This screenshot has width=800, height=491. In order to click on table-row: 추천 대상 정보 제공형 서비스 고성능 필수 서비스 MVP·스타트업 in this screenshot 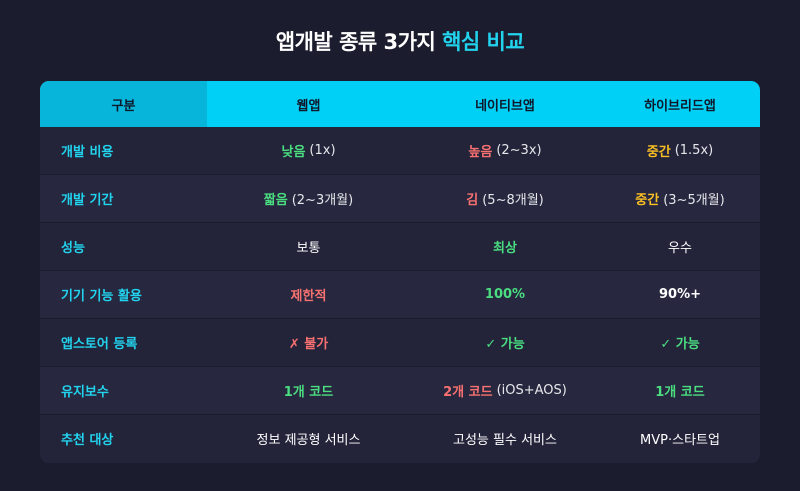, I will do `click(400, 438)`.